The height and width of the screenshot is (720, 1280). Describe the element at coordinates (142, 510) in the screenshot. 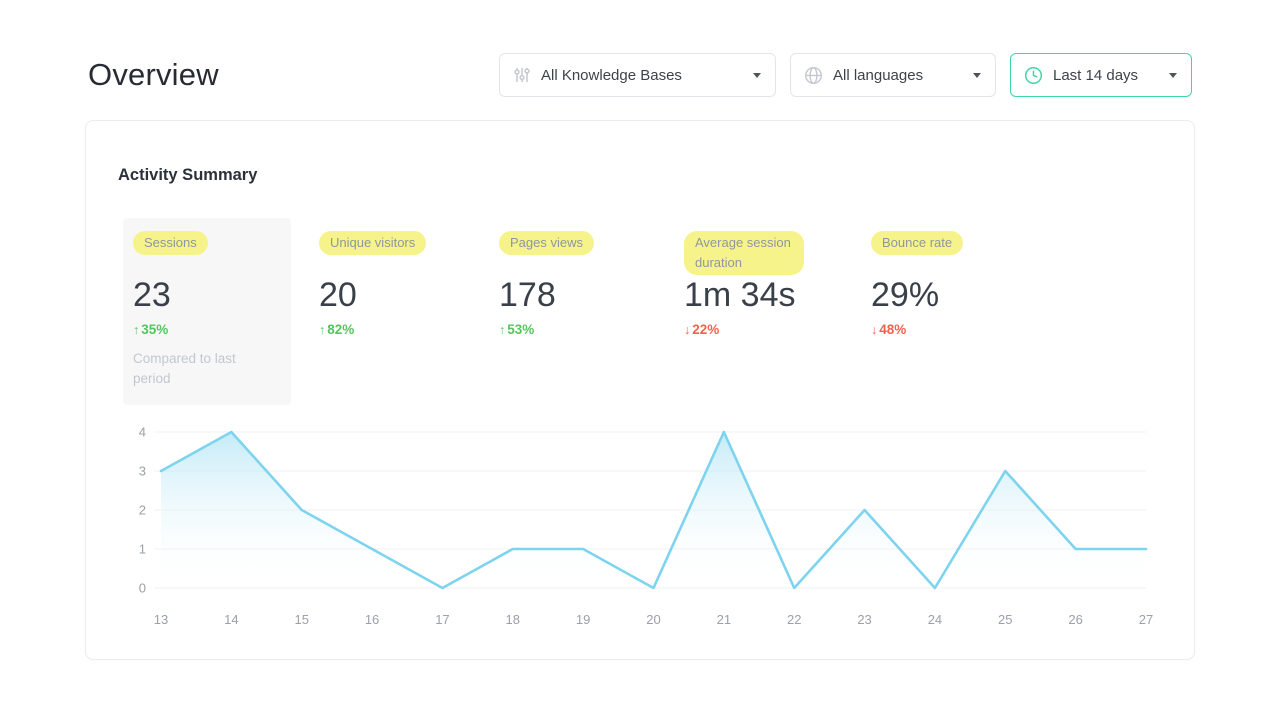

I see `svg-text: 2` at that location.